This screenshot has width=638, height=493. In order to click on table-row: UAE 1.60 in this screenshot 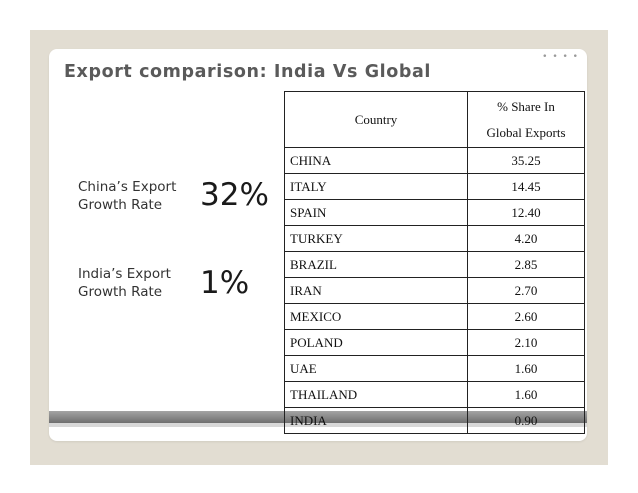, I will do `click(434, 368)`.